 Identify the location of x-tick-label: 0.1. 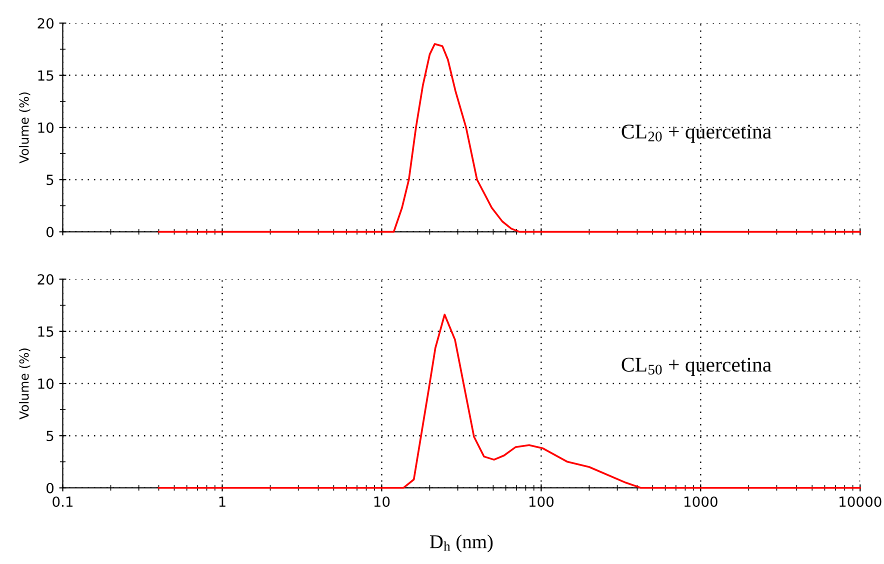
(62, 501).